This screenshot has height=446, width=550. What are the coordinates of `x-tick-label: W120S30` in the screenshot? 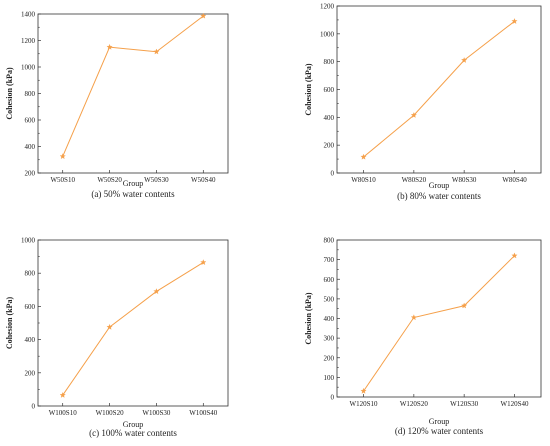 It's located at (464, 404).